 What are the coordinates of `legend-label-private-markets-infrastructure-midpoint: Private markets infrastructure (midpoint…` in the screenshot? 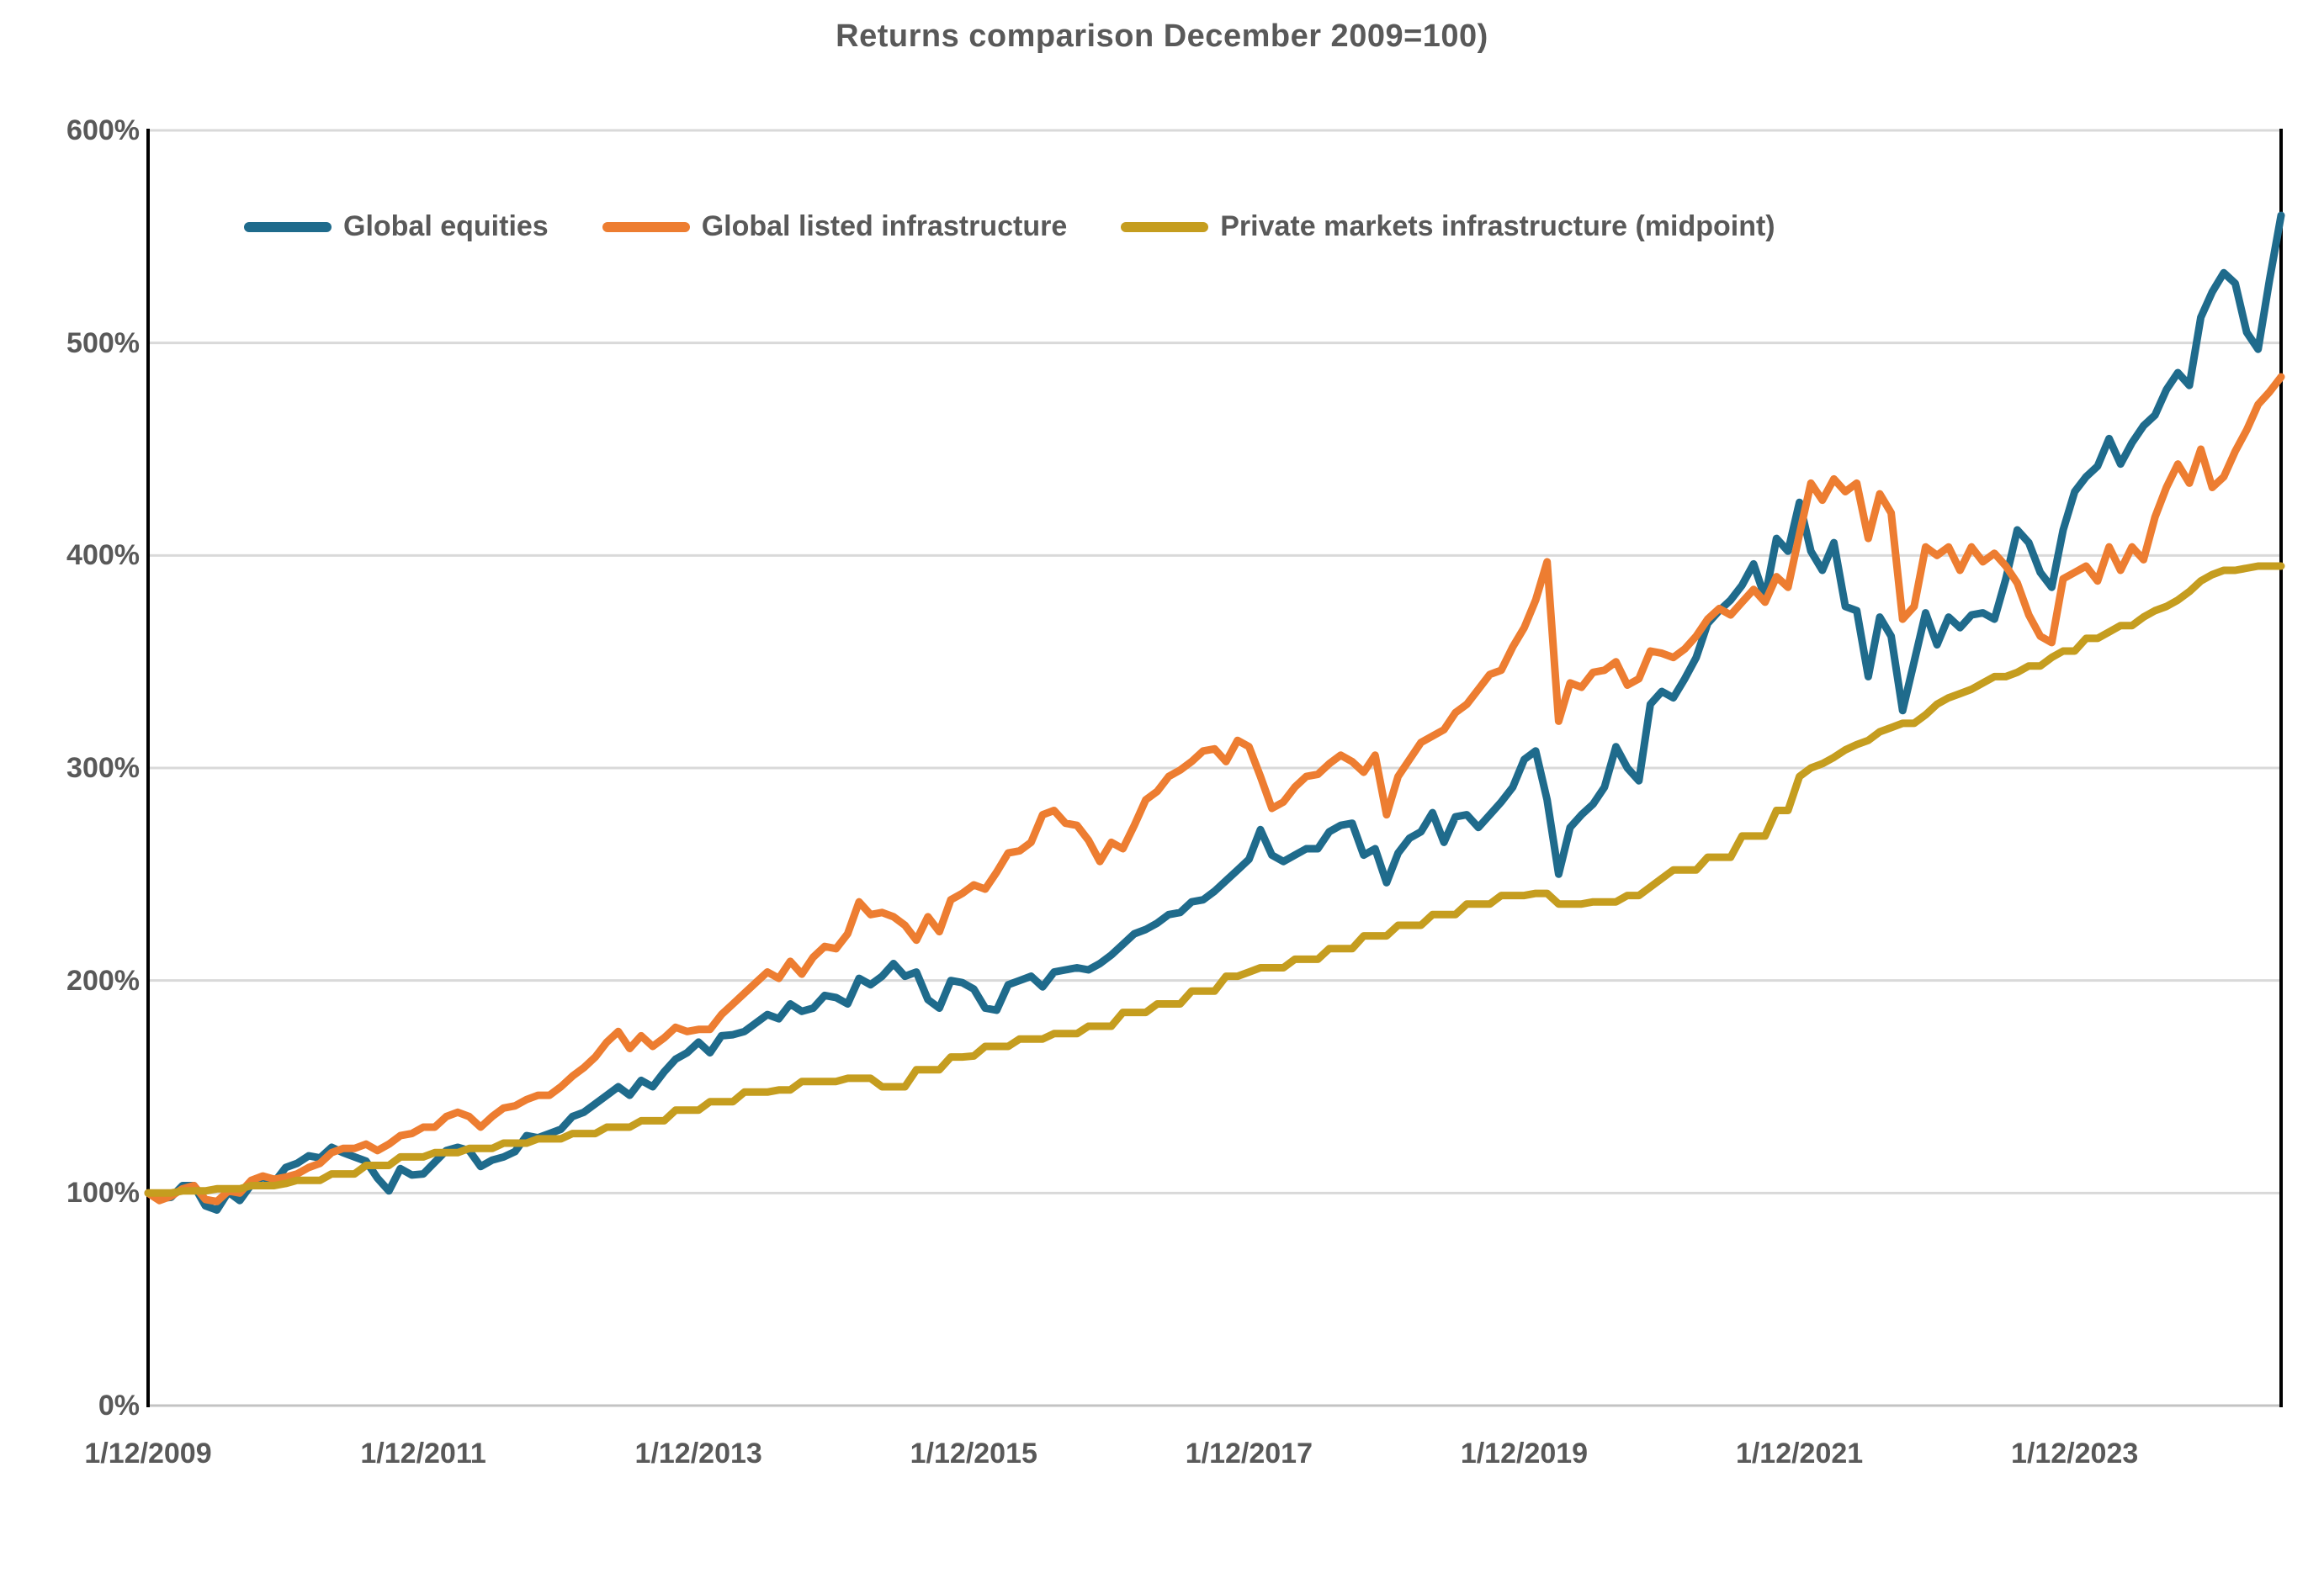 It's located at (1498, 226).